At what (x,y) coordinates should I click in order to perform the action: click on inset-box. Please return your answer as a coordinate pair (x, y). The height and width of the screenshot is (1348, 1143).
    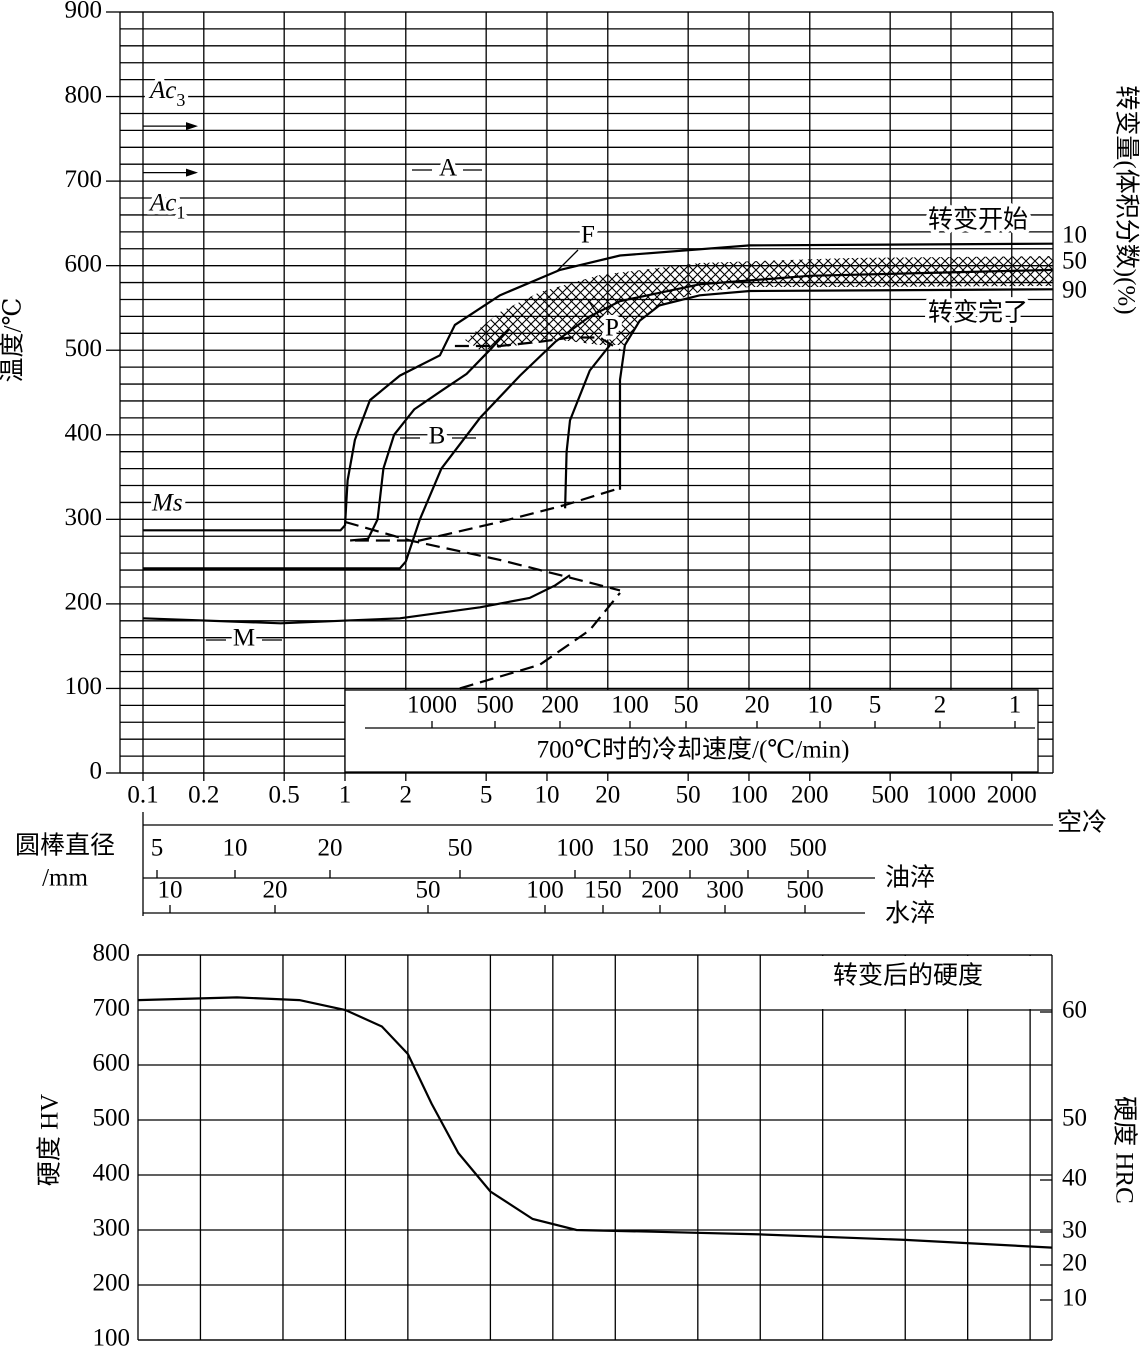
    Looking at the image, I should click on (691, 731).